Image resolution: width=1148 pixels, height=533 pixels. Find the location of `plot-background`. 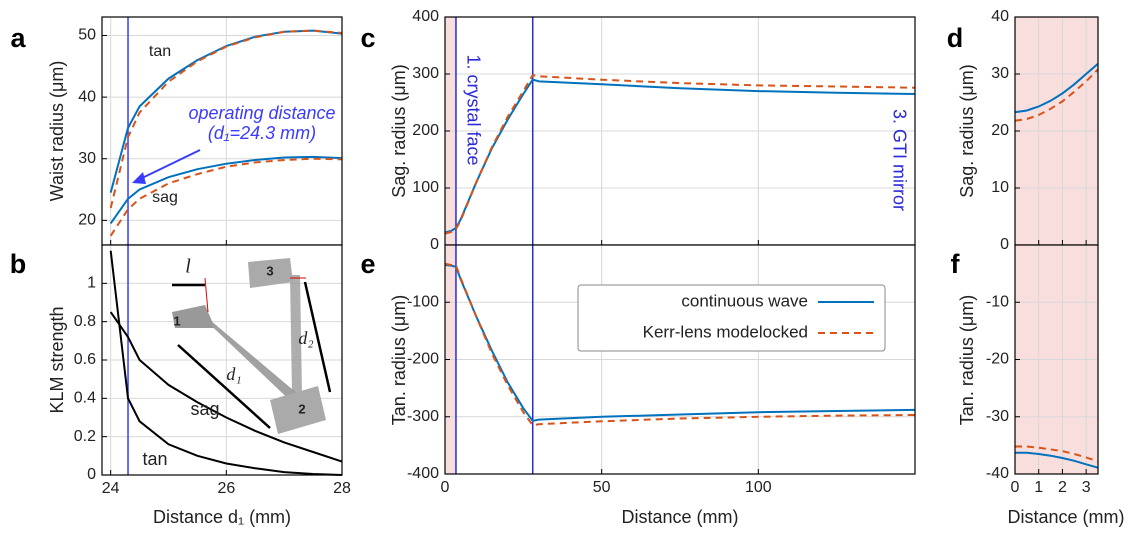

plot-background is located at coordinates (222, 131).